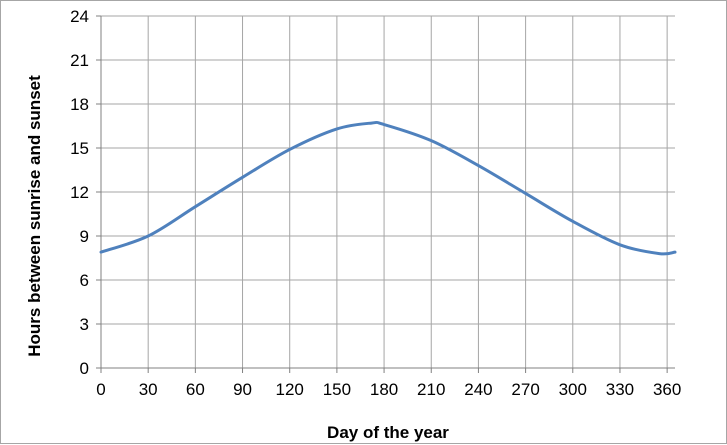  I want to click on x-tick-label: 360, so click(667, 389).